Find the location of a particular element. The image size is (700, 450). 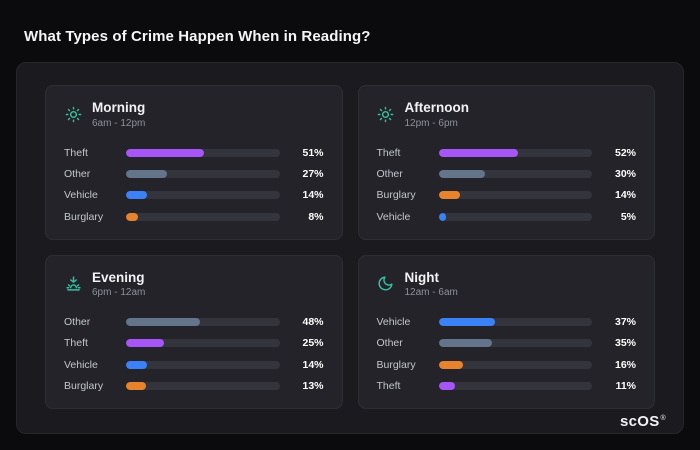

bar-row: Other 48% is located at coordinates (194, 322).